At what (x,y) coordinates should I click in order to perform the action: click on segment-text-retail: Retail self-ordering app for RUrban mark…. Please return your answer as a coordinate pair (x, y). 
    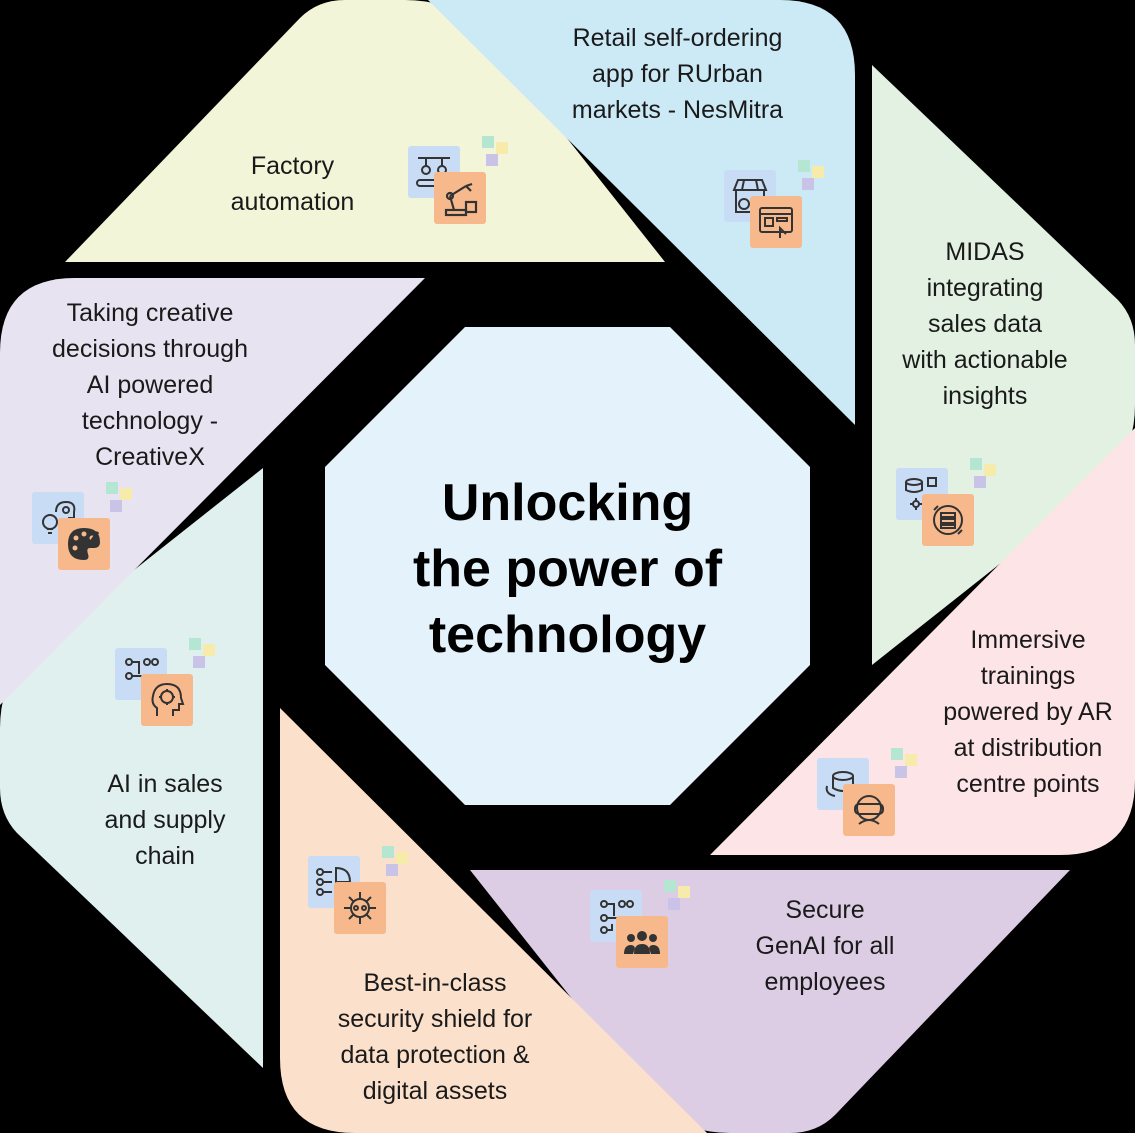
    Looking at the image, I should click on (677, 74).